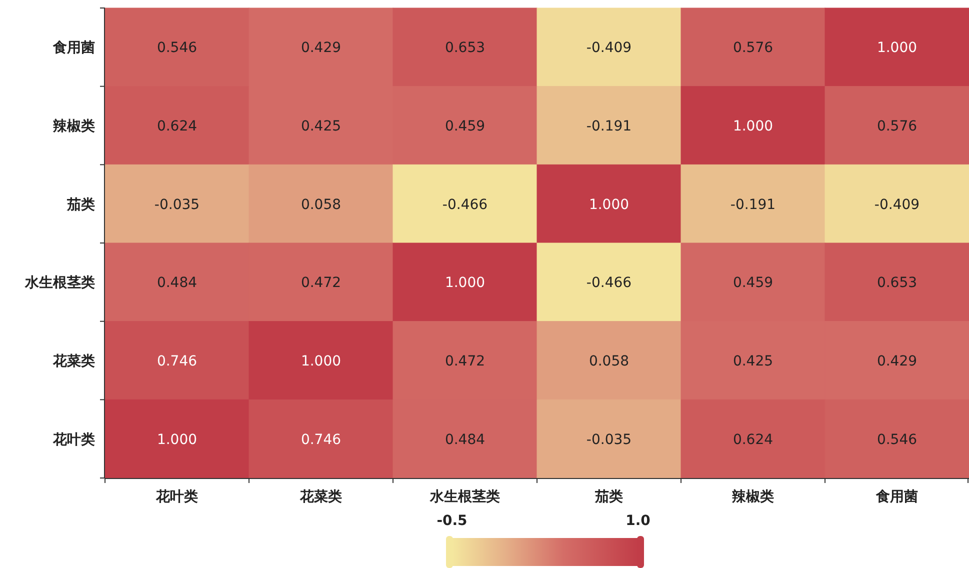  What do you see at coordinates (73, 126) in the screenshot?
I see `y-tick-label: 辣椒类` at bounding box center [73, 126].